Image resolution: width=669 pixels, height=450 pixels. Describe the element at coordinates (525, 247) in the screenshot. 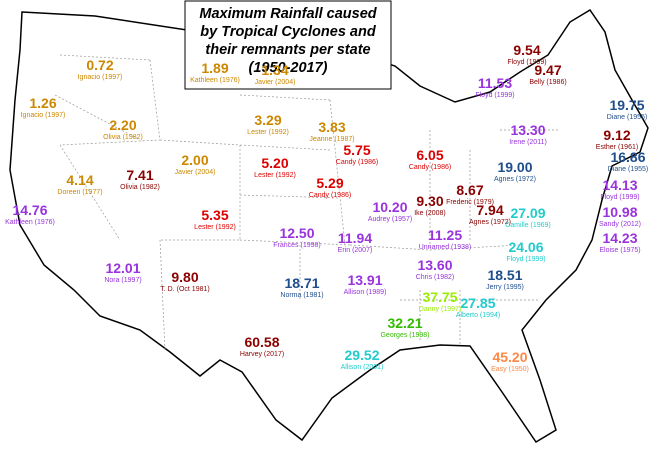

I see `rain-value: 24.06` at that location.